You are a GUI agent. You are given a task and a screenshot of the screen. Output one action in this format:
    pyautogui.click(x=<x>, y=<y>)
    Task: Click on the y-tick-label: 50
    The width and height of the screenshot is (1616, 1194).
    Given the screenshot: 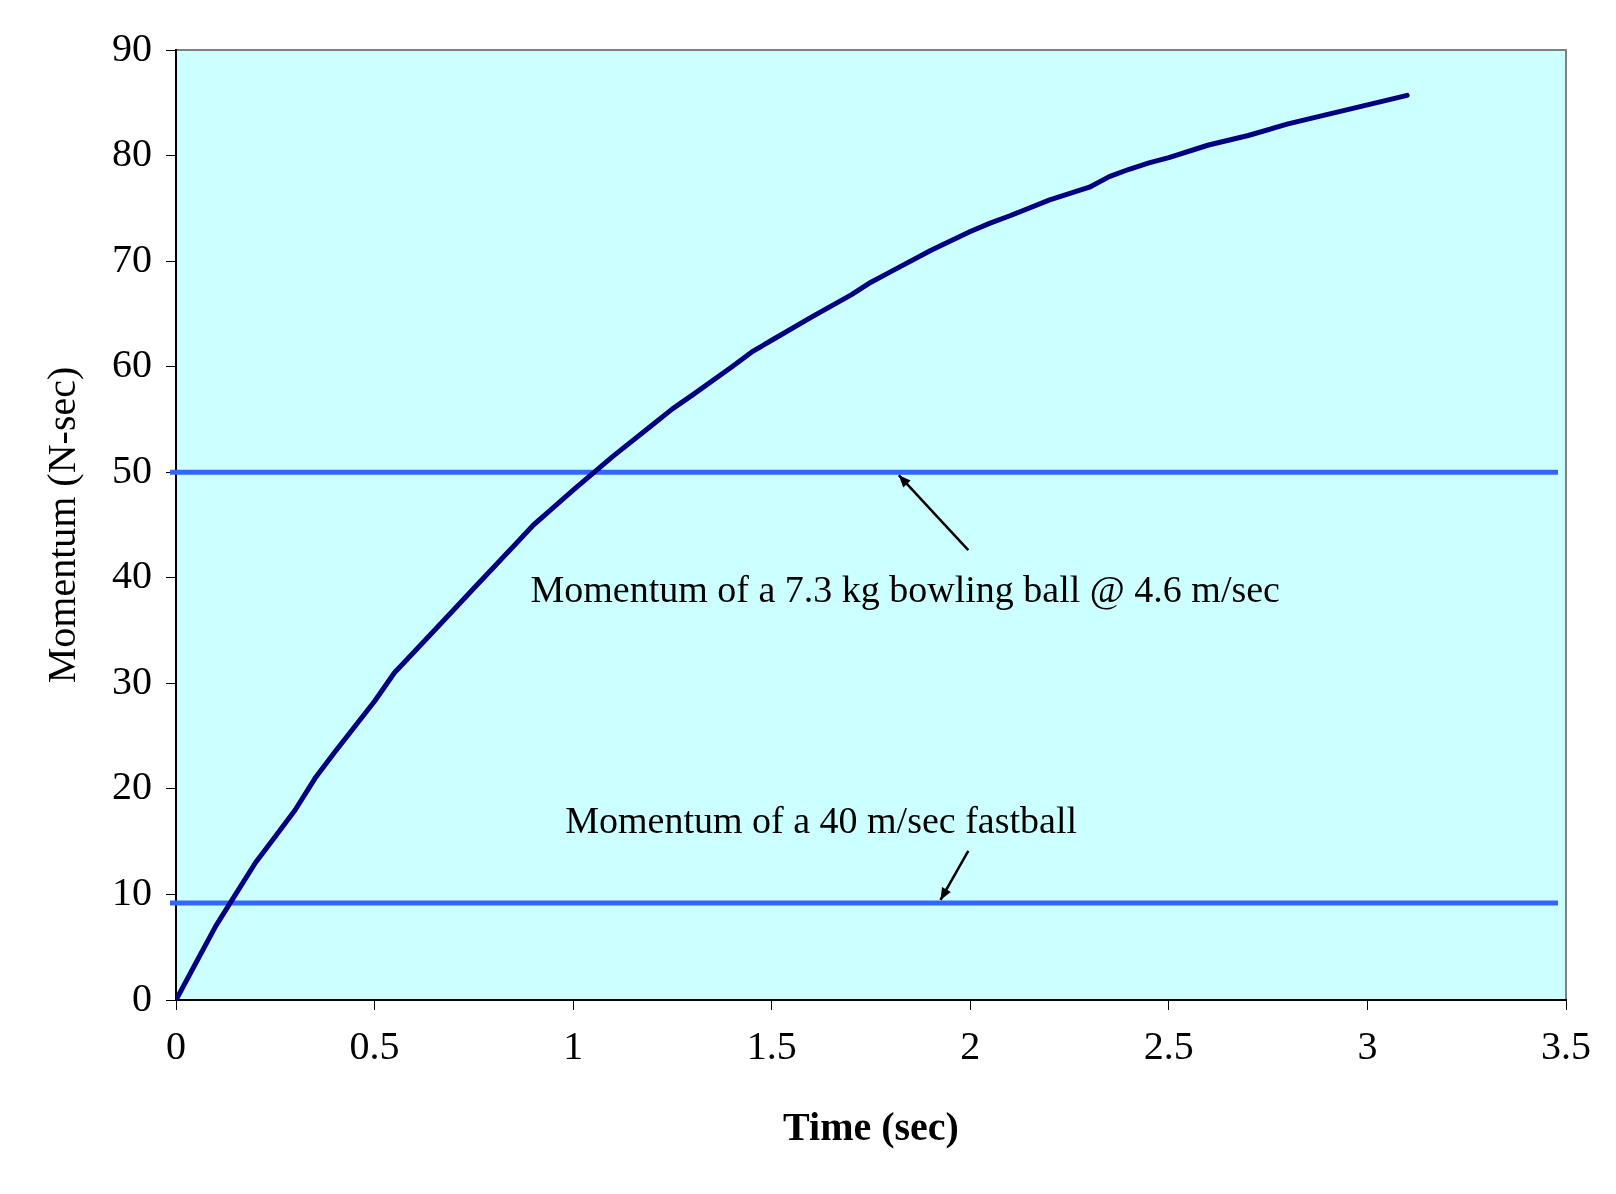 What is the action you would take?
    pyautogui.click(x=132, y=469)
    